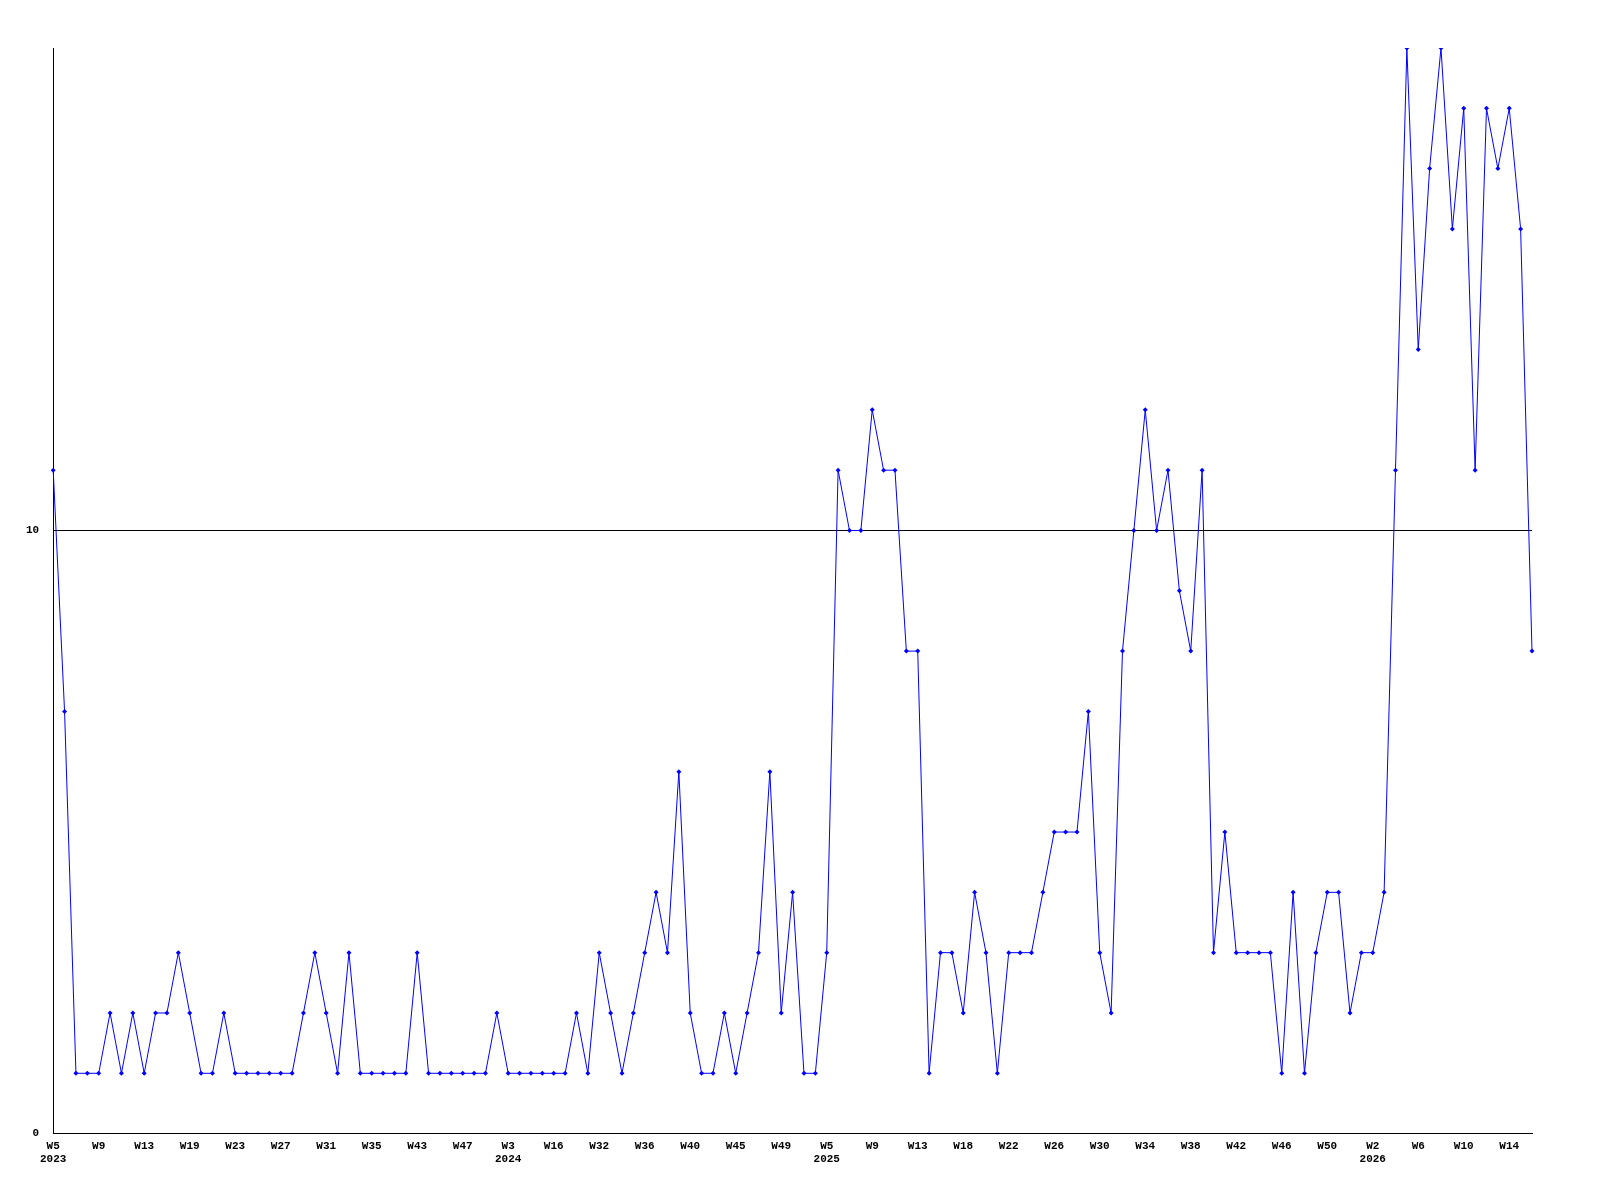  What do you see at coordinates (1281, 1145) in the screenshot?
I see `x-tick-label: W46` at bounding box center [1281, 1145].